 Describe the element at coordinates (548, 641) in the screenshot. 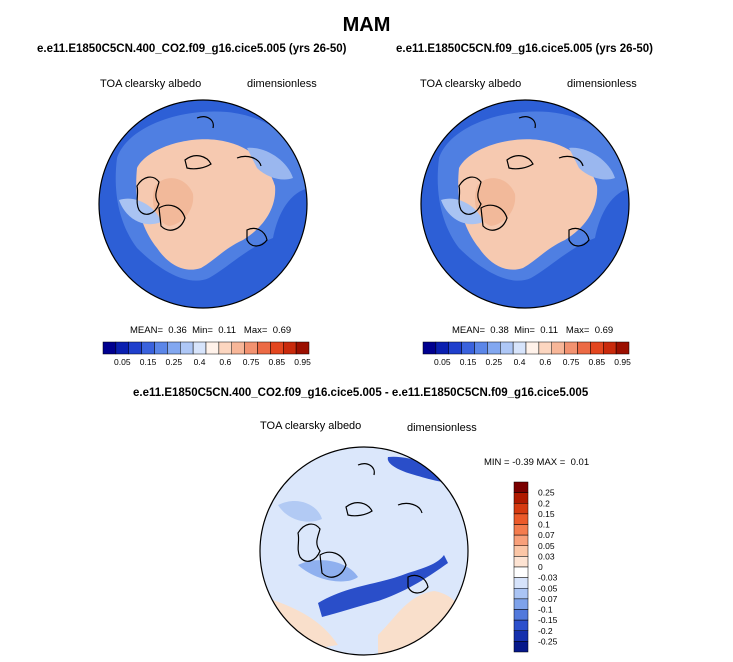

I see `colorbar-tick-label: -0.25` at that location.